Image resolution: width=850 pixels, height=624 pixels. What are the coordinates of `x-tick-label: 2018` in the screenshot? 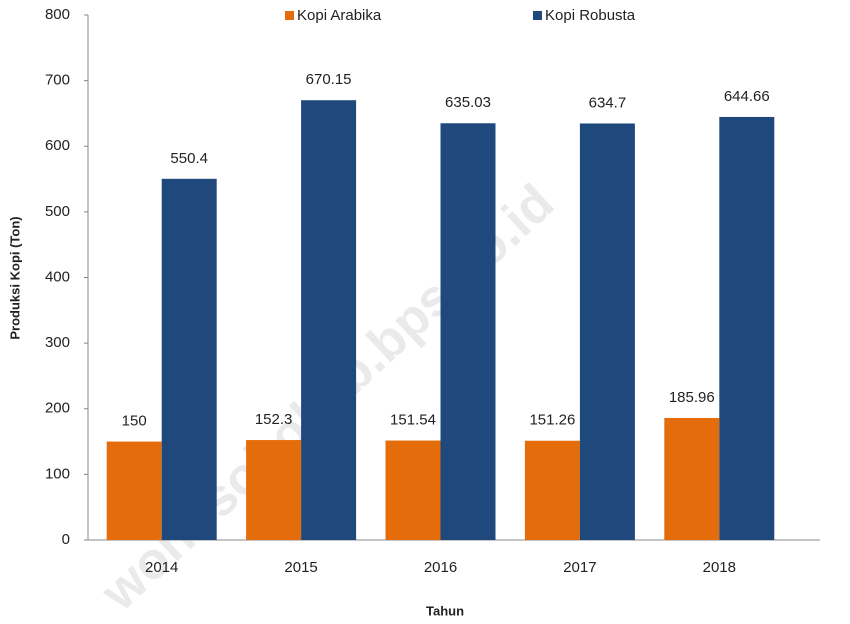 It's located at (719, 567).